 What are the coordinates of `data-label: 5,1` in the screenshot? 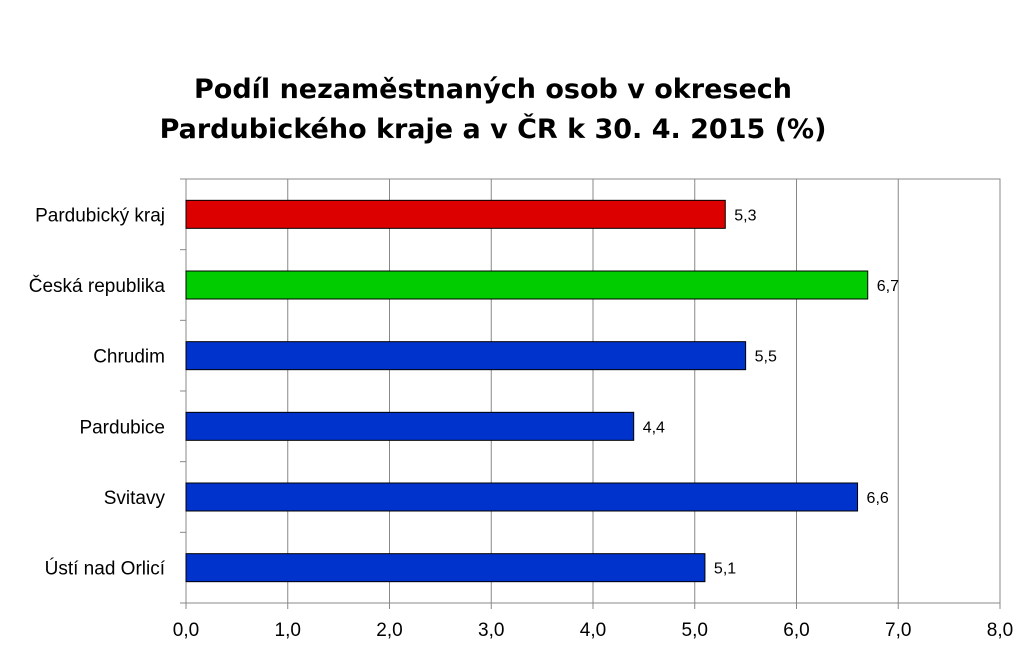 It's located at (725, 569).